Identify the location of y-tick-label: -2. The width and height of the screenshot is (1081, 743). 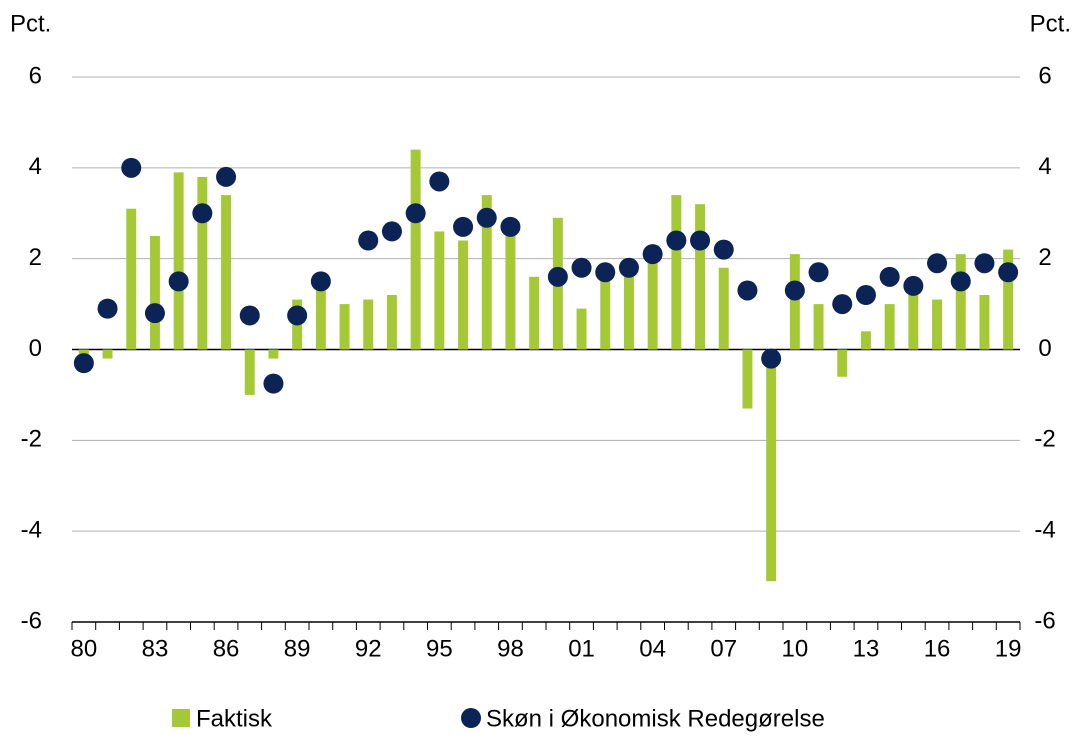
(31, 439).